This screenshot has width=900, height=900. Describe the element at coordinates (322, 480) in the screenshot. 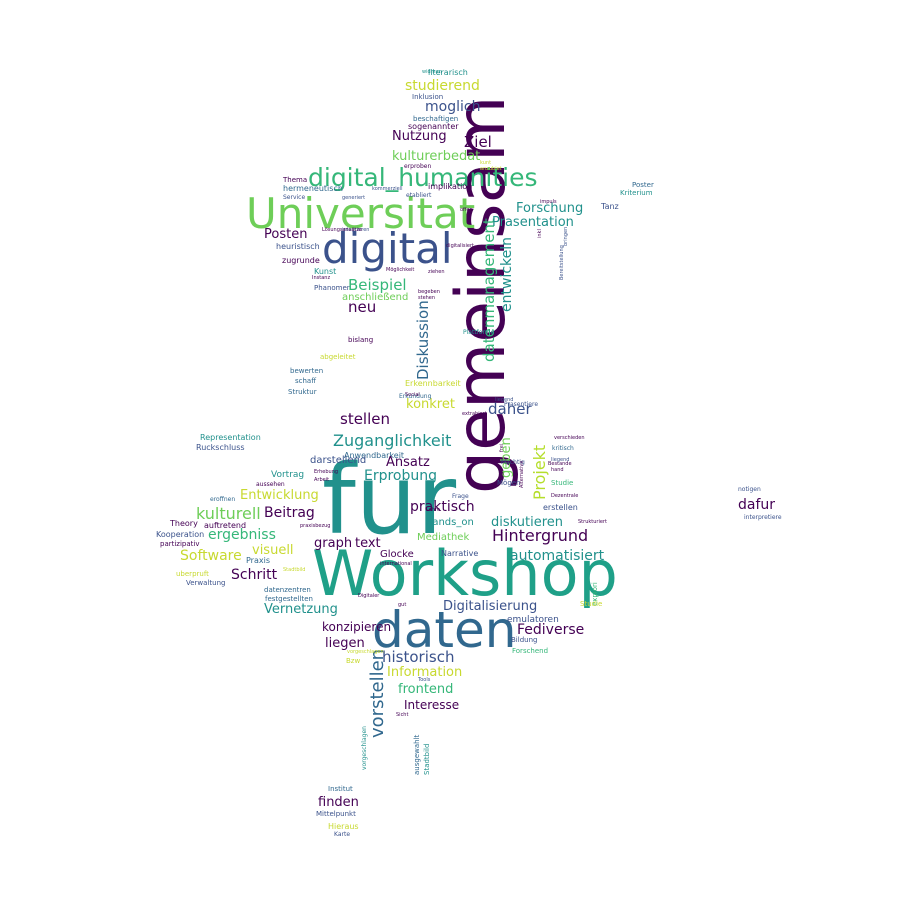

I see `word: Arbeit` at that location.